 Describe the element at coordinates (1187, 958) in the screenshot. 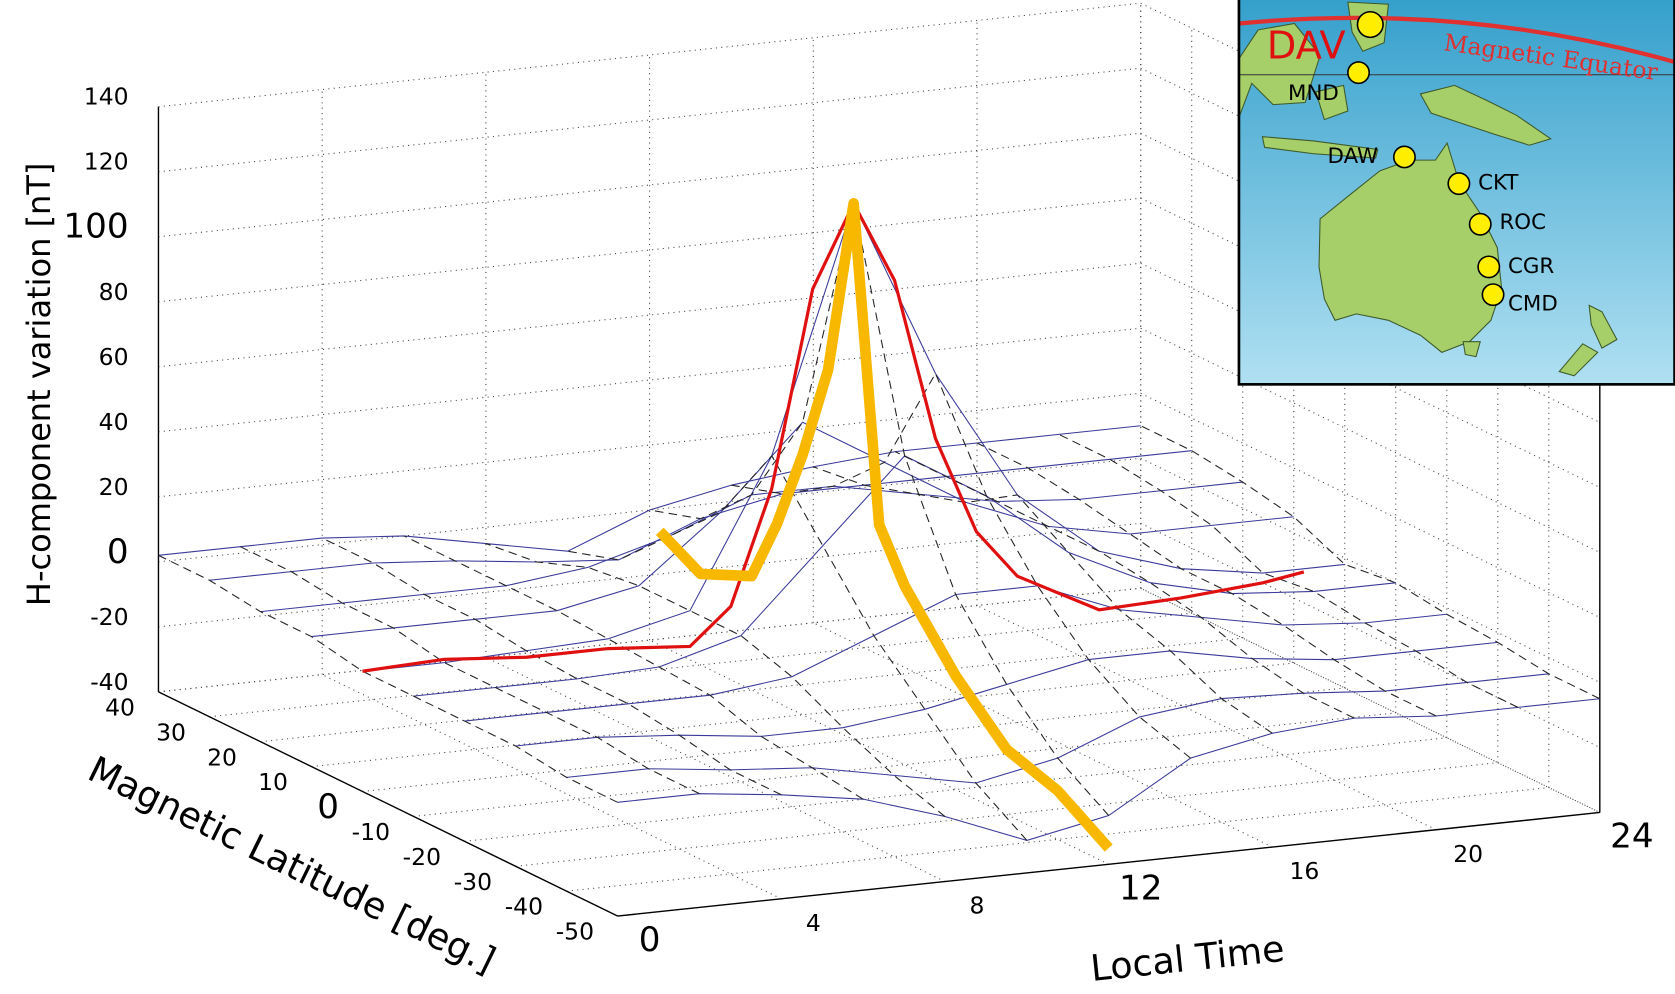

I see `x-axis-title: Local Time` at that location.